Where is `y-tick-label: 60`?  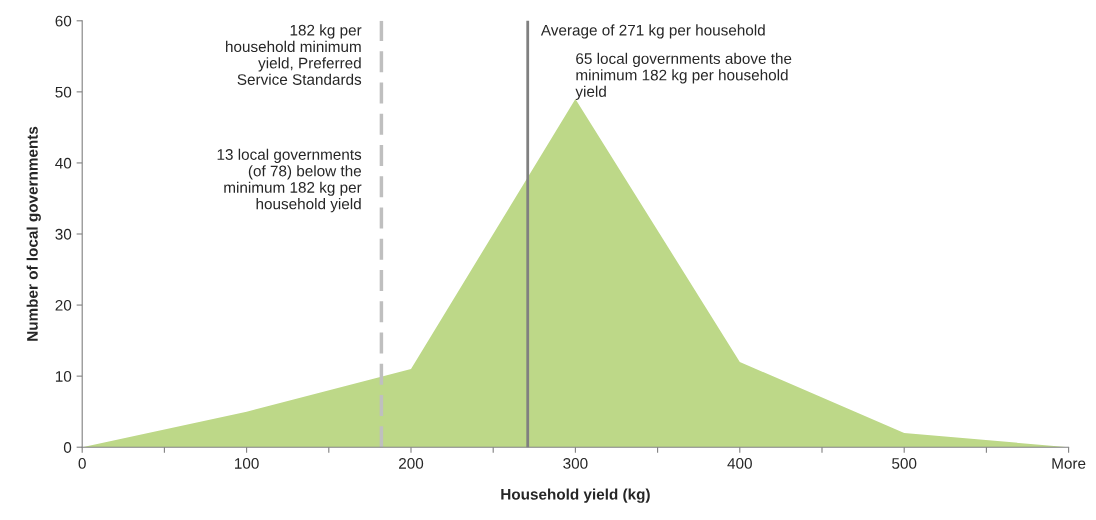 y-tick-label: 60 is located at coordinates (63, 21).